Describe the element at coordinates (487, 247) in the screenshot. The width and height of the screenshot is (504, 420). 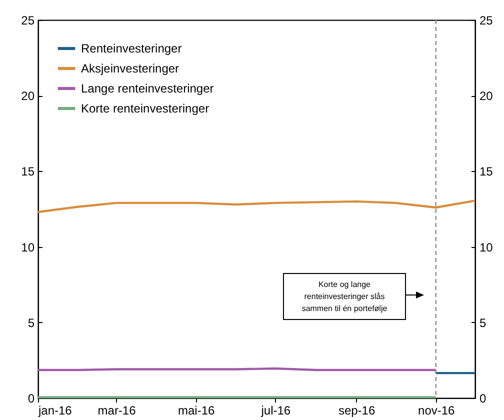
I see `y2-tick-label: 10` at that location.